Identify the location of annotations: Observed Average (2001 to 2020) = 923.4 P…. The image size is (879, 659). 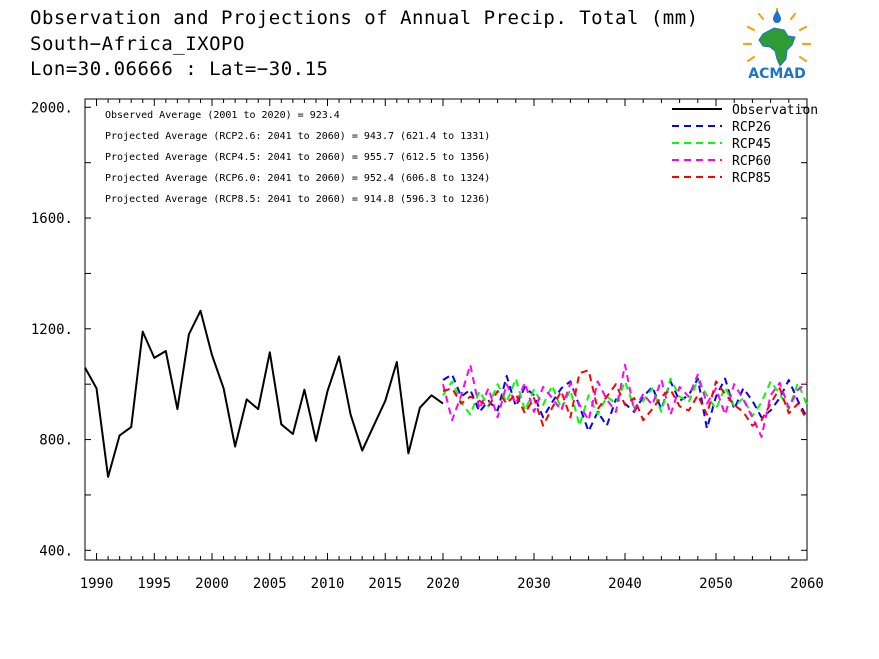
(297, 157).